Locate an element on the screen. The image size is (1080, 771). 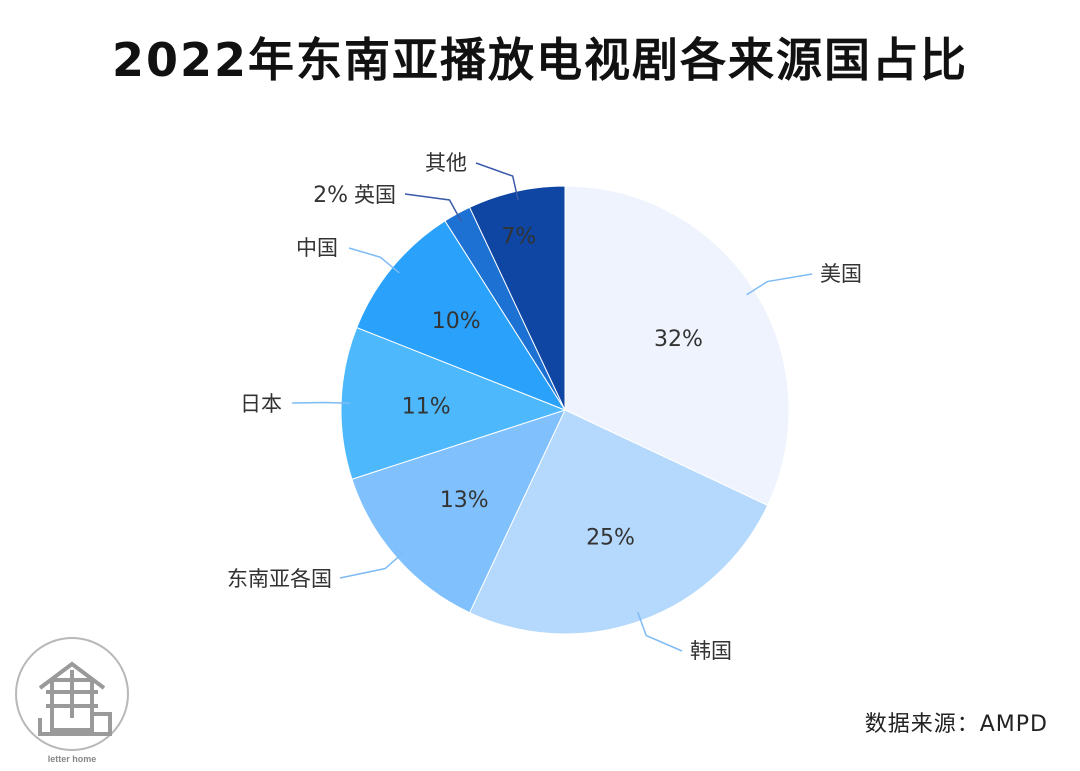
slice-category-label-2: 东南亚各国 is located at coordinates (279, 579).